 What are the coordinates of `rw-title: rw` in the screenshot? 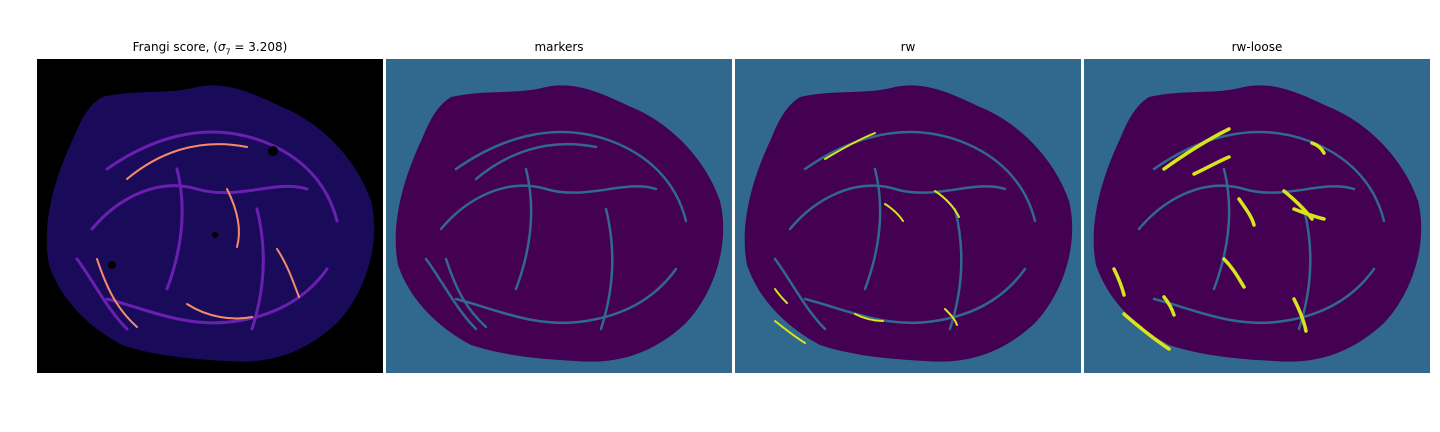 It's located at (908, 47).